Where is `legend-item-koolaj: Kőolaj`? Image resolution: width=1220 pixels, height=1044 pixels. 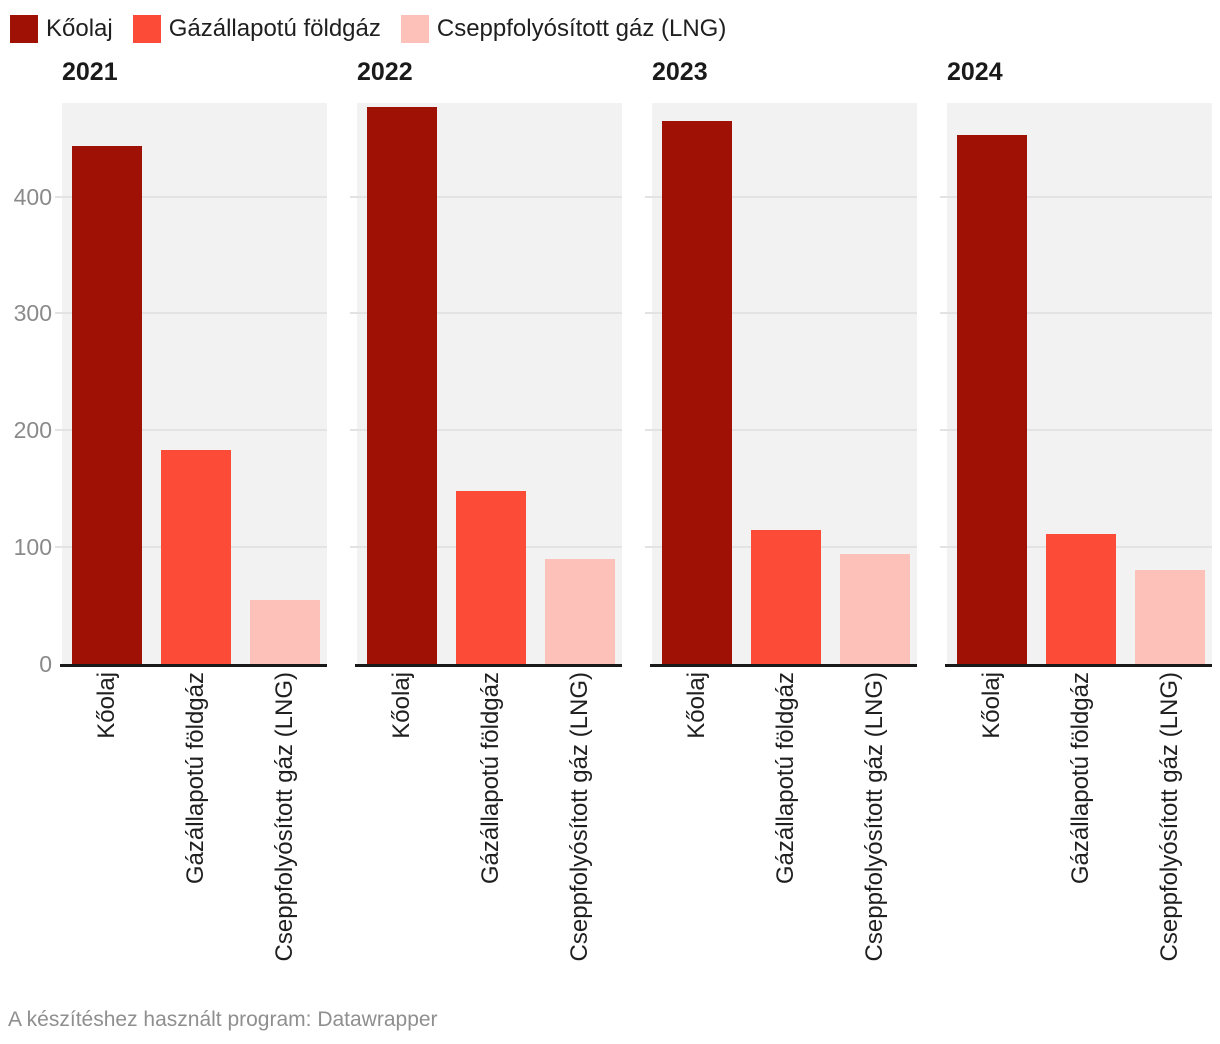 legend-item-koolaj: Kőolaj is located at coordinates (61, 29).